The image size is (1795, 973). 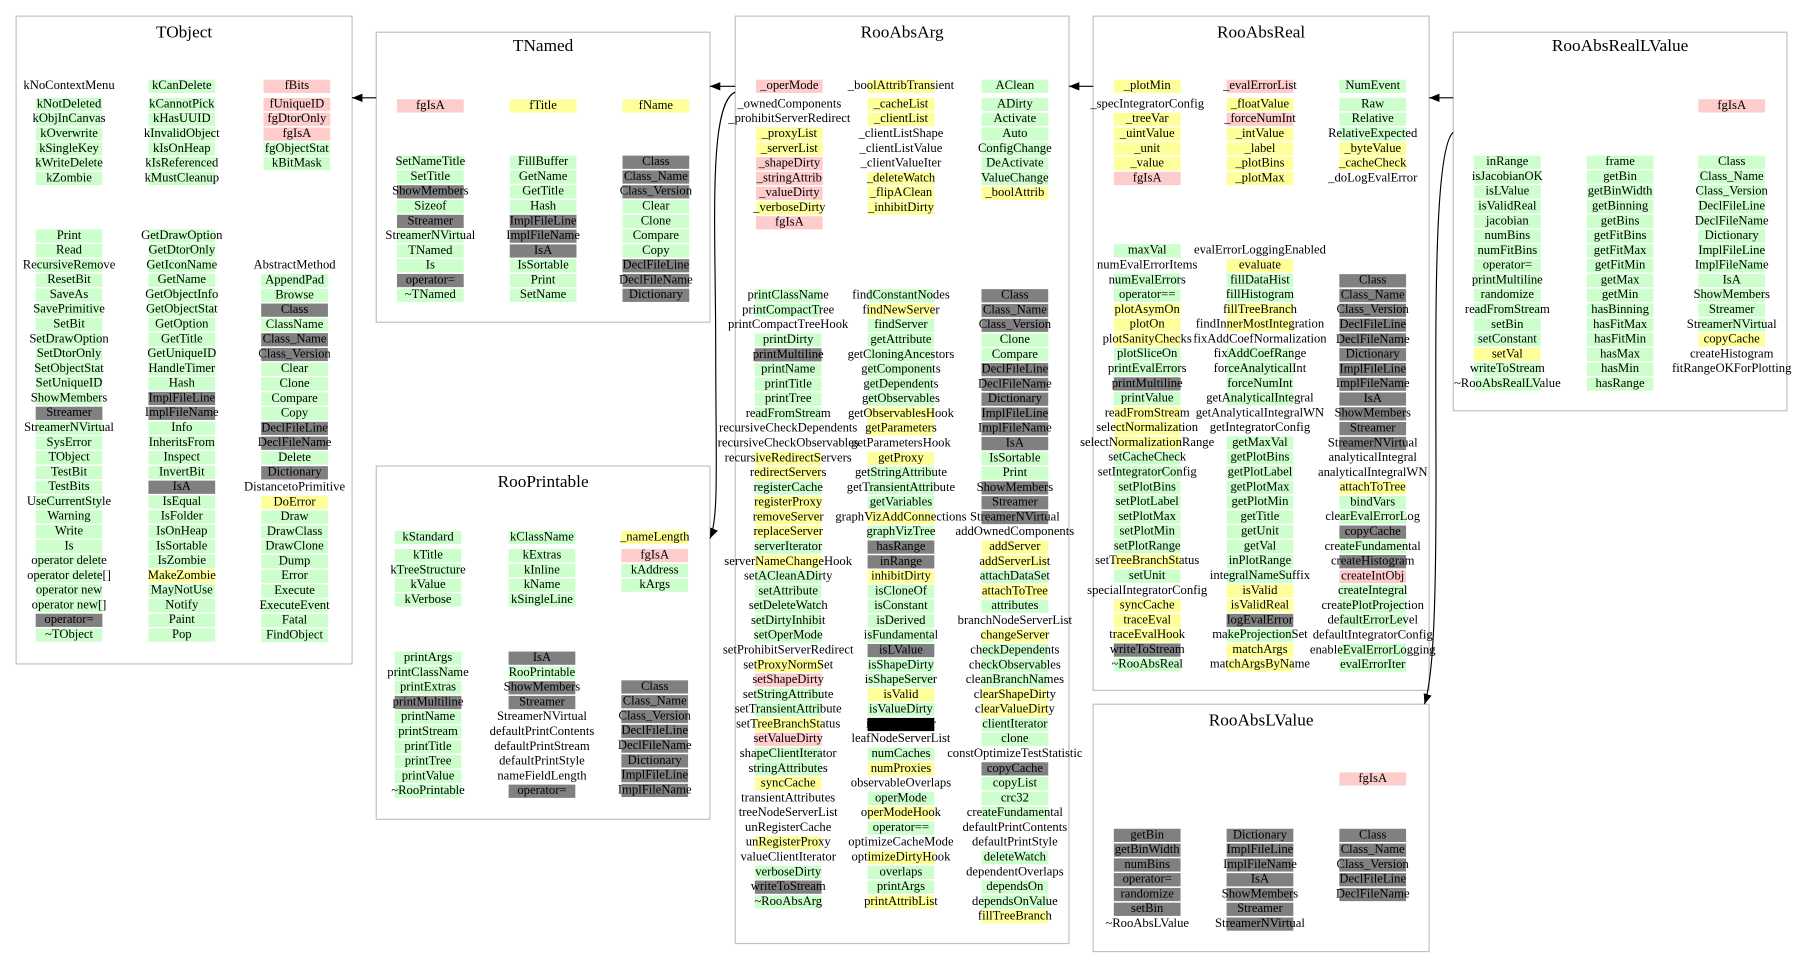 I want to click on member: getAnalyticalIntegralWN, so click(x=1260, y=412).